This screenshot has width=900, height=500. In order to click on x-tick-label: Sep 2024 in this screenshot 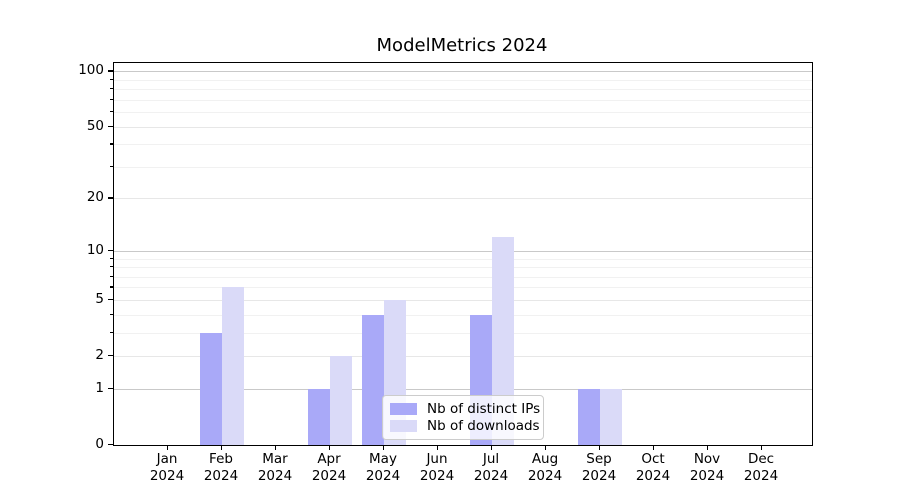, I will do `click(599, 467)`.